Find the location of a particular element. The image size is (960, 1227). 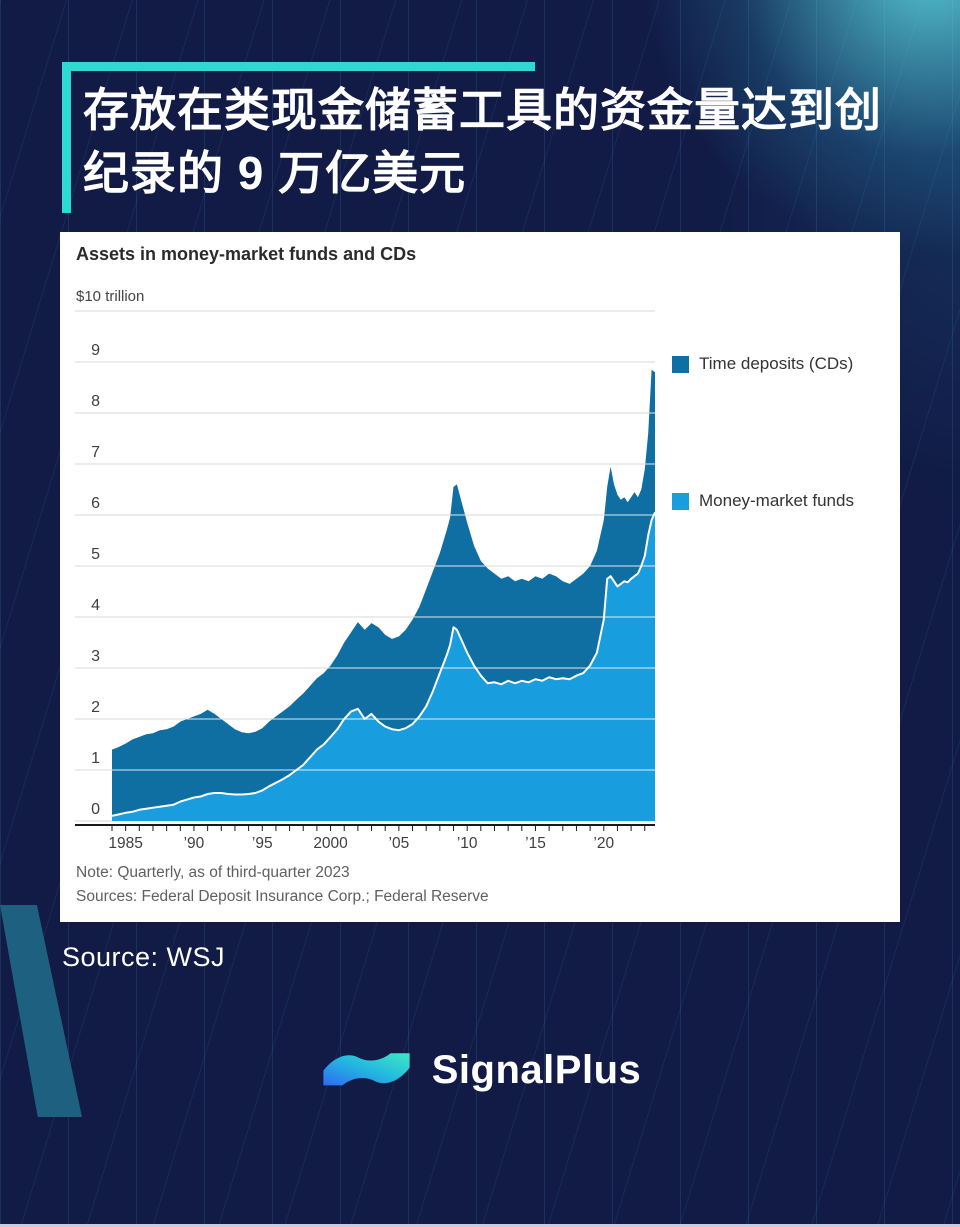

headline-block: 存放在类现金储蓄工具的资金量达到创 纪录的 9 万亿美元 is located at coordinates (485, 137).